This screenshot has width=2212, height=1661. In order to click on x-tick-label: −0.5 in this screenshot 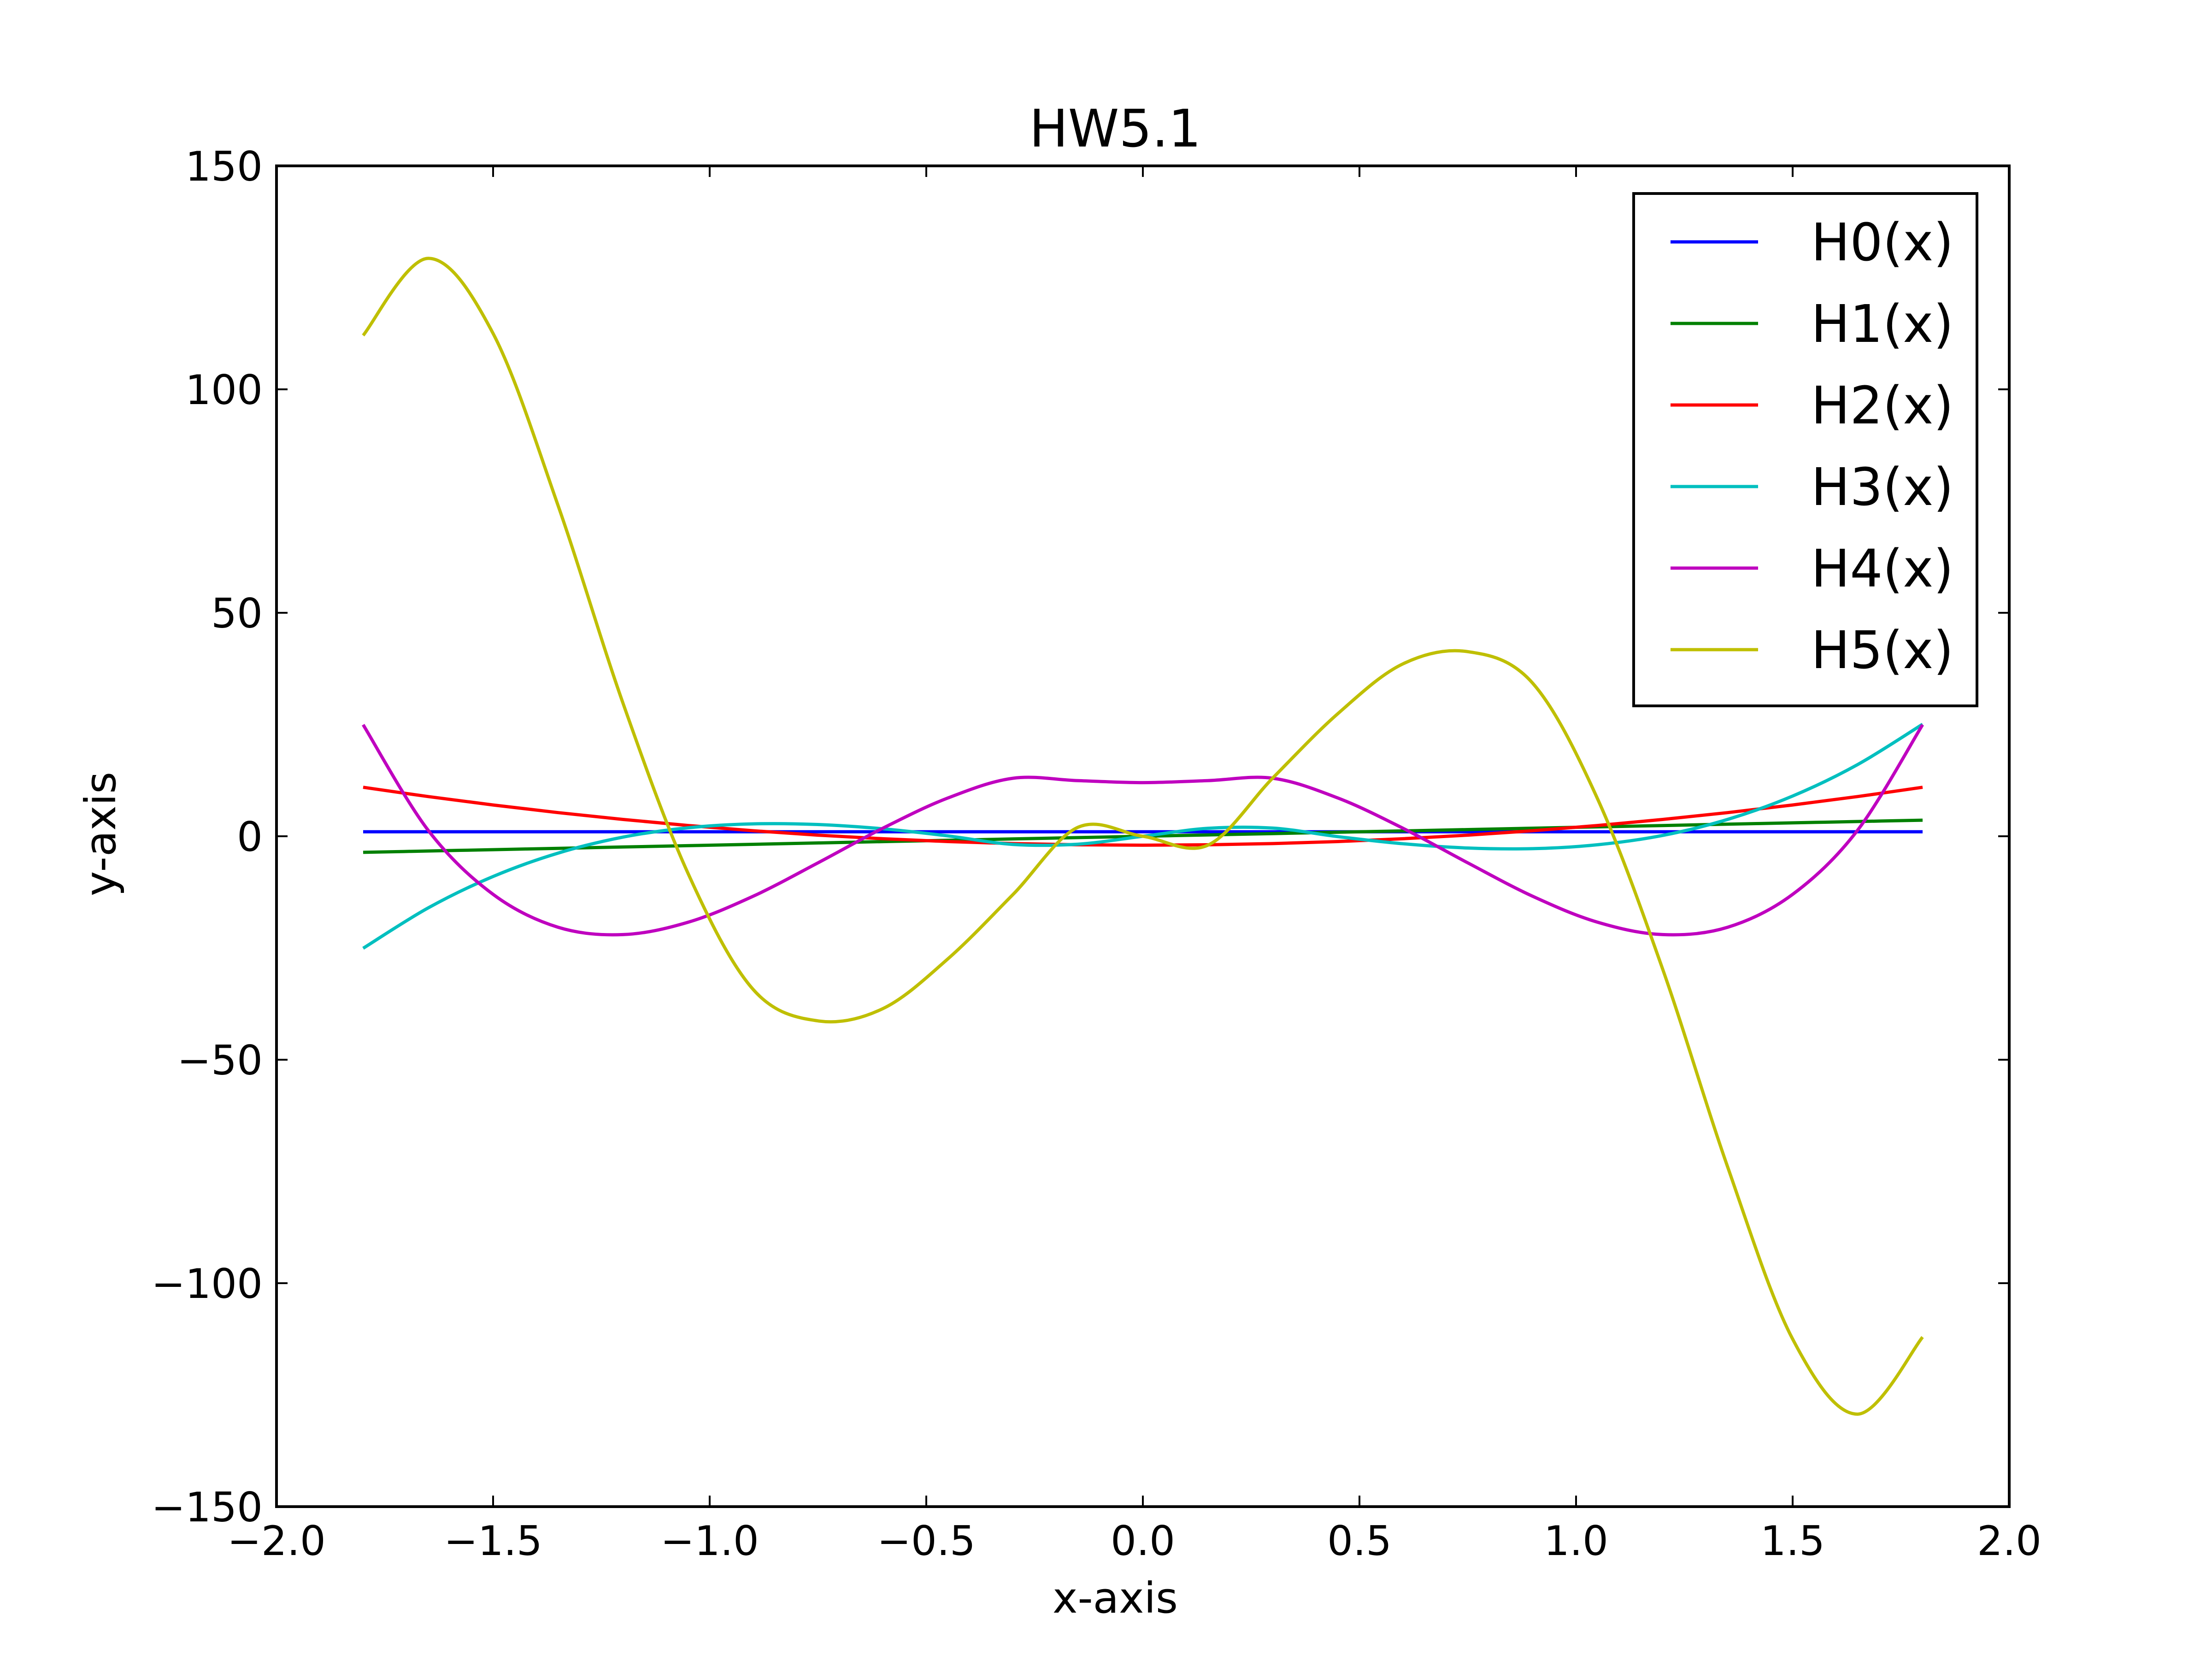, I will do `click(926, 1541)`.